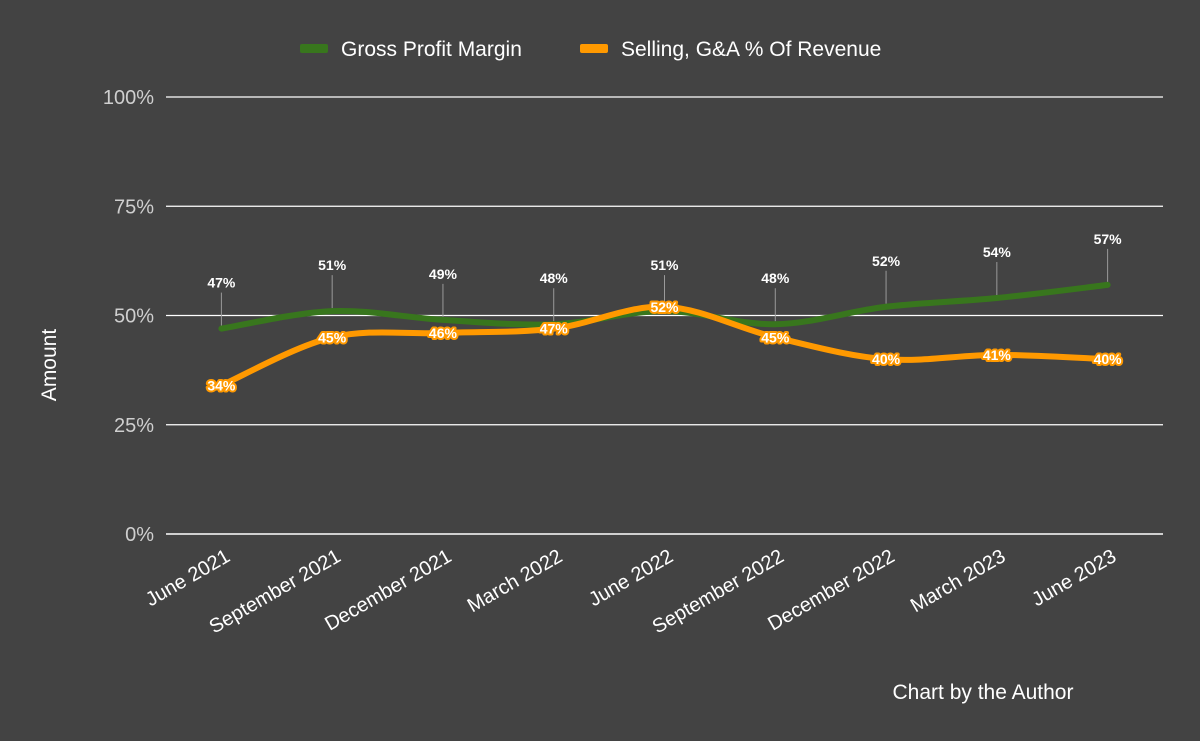 The image size is (1200, 741). What do you see at coordinates (983, 692) in the screenshot?
I see `chart-credit: Chart by the Author` at bounding box center [983, 692].